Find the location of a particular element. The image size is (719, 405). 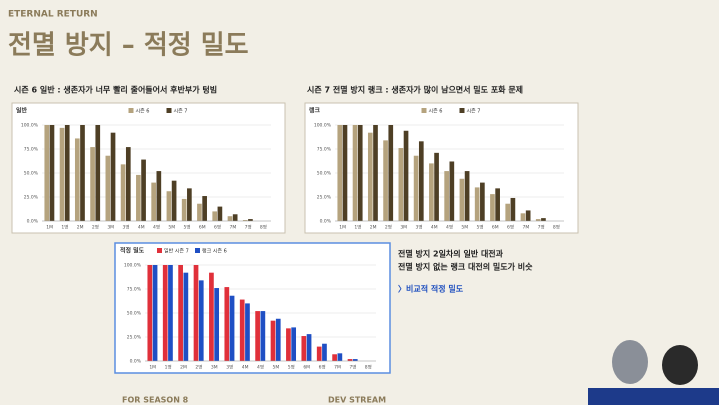

brand: ETERNAL RETURN is located at coordinates (53, 15).